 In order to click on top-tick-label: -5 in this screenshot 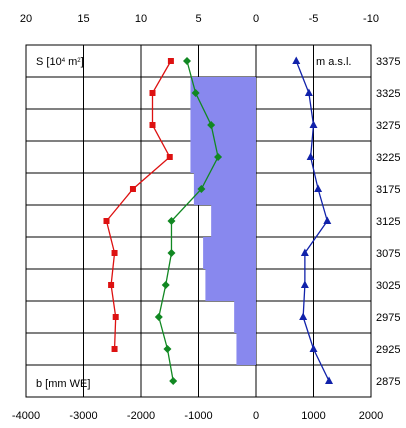, I will do `click(314, 19)`.